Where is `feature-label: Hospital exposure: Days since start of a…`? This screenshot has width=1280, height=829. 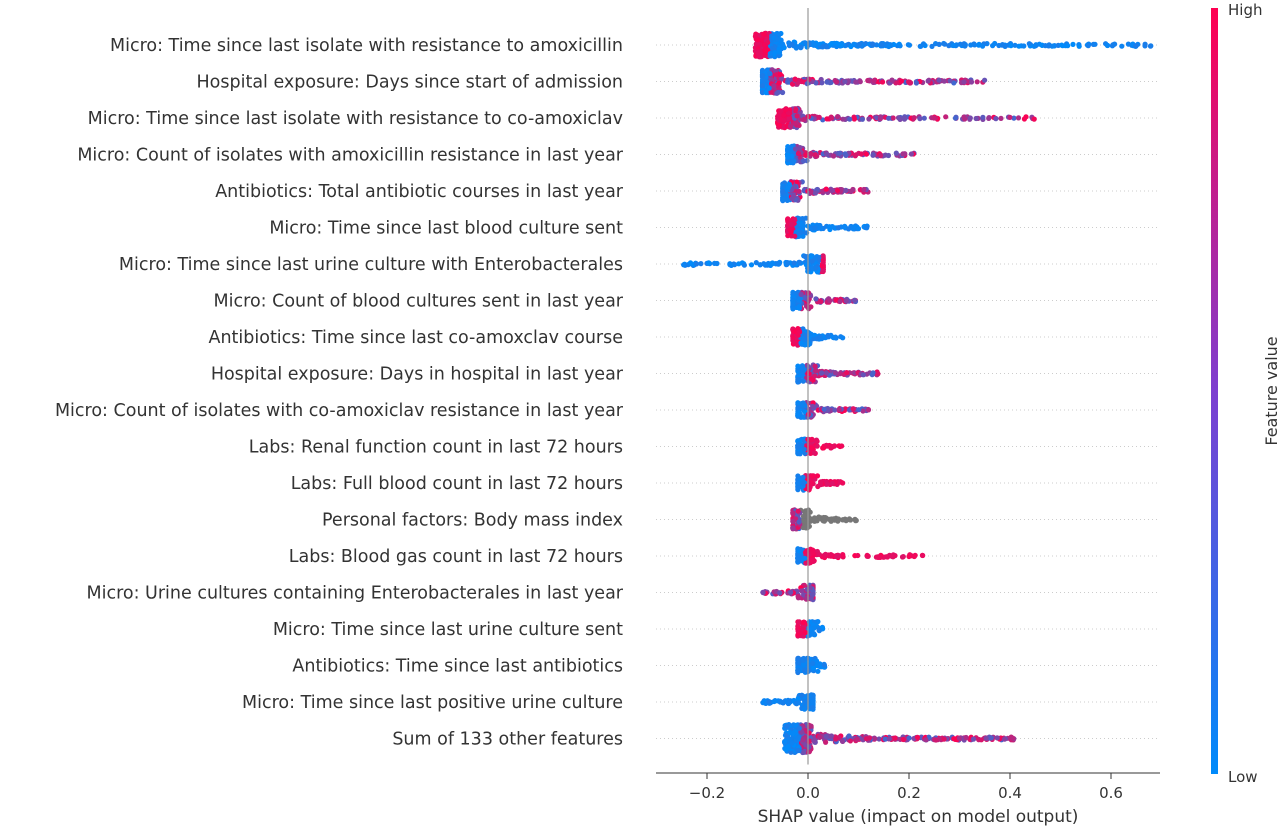
feature-label: Hospital exposure: Days since start of a… is located at coordinates (410, 83).